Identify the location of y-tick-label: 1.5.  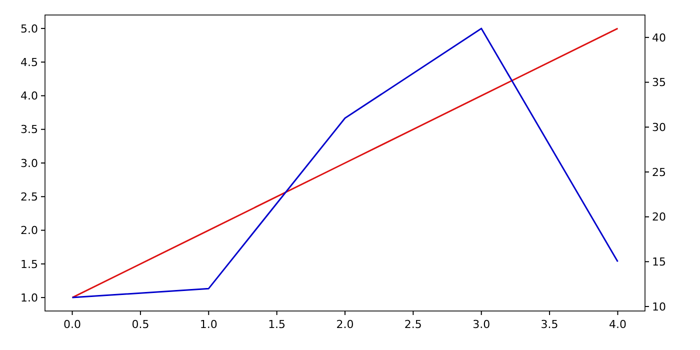
(29, 264).